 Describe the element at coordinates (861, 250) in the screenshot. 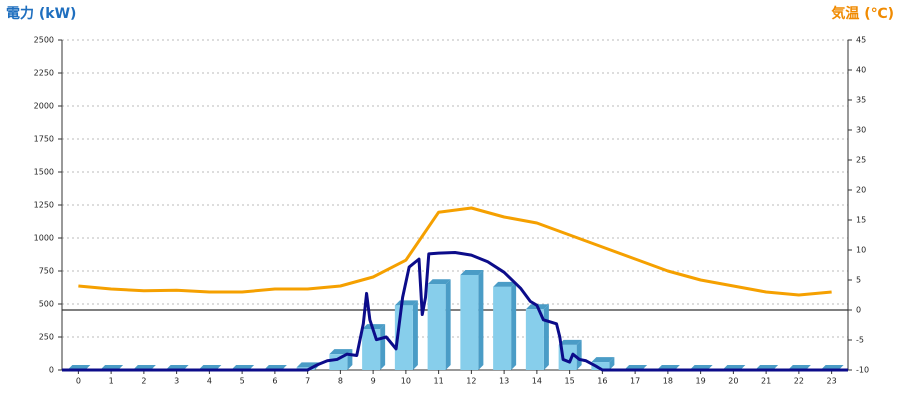

I see `y2-tick-label: 10` at that location.